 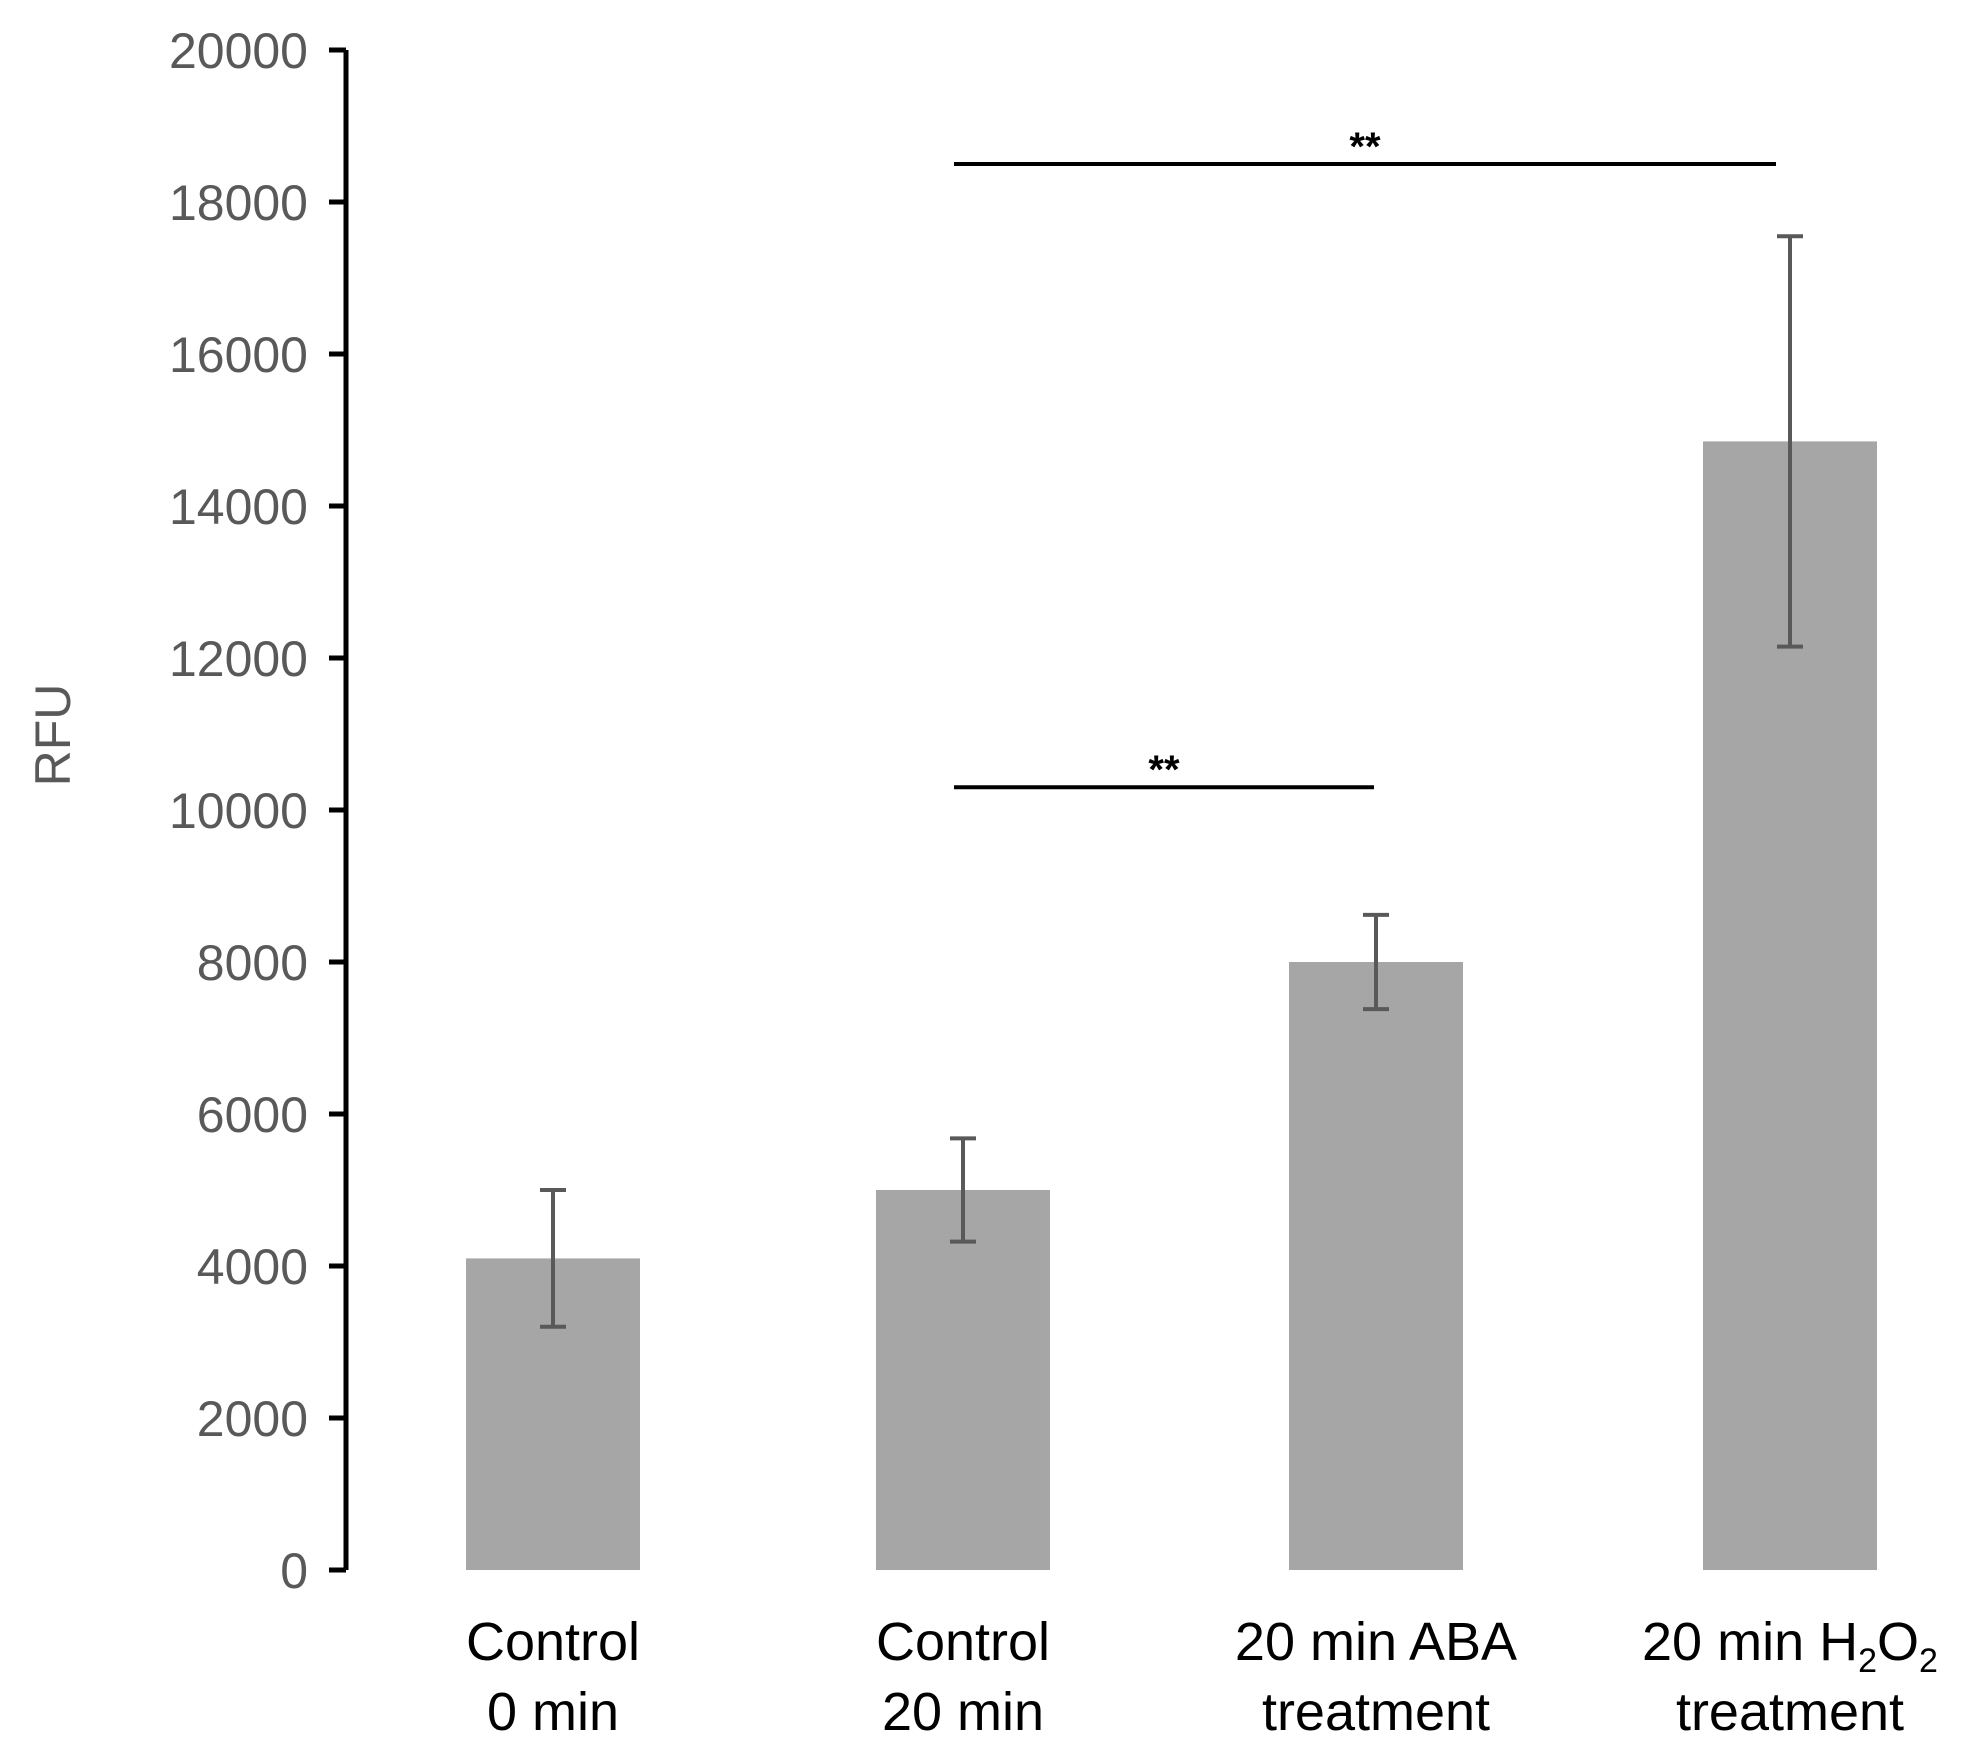 I want to click on category-label-line2: 20 min, so click(x=963, y=1712).